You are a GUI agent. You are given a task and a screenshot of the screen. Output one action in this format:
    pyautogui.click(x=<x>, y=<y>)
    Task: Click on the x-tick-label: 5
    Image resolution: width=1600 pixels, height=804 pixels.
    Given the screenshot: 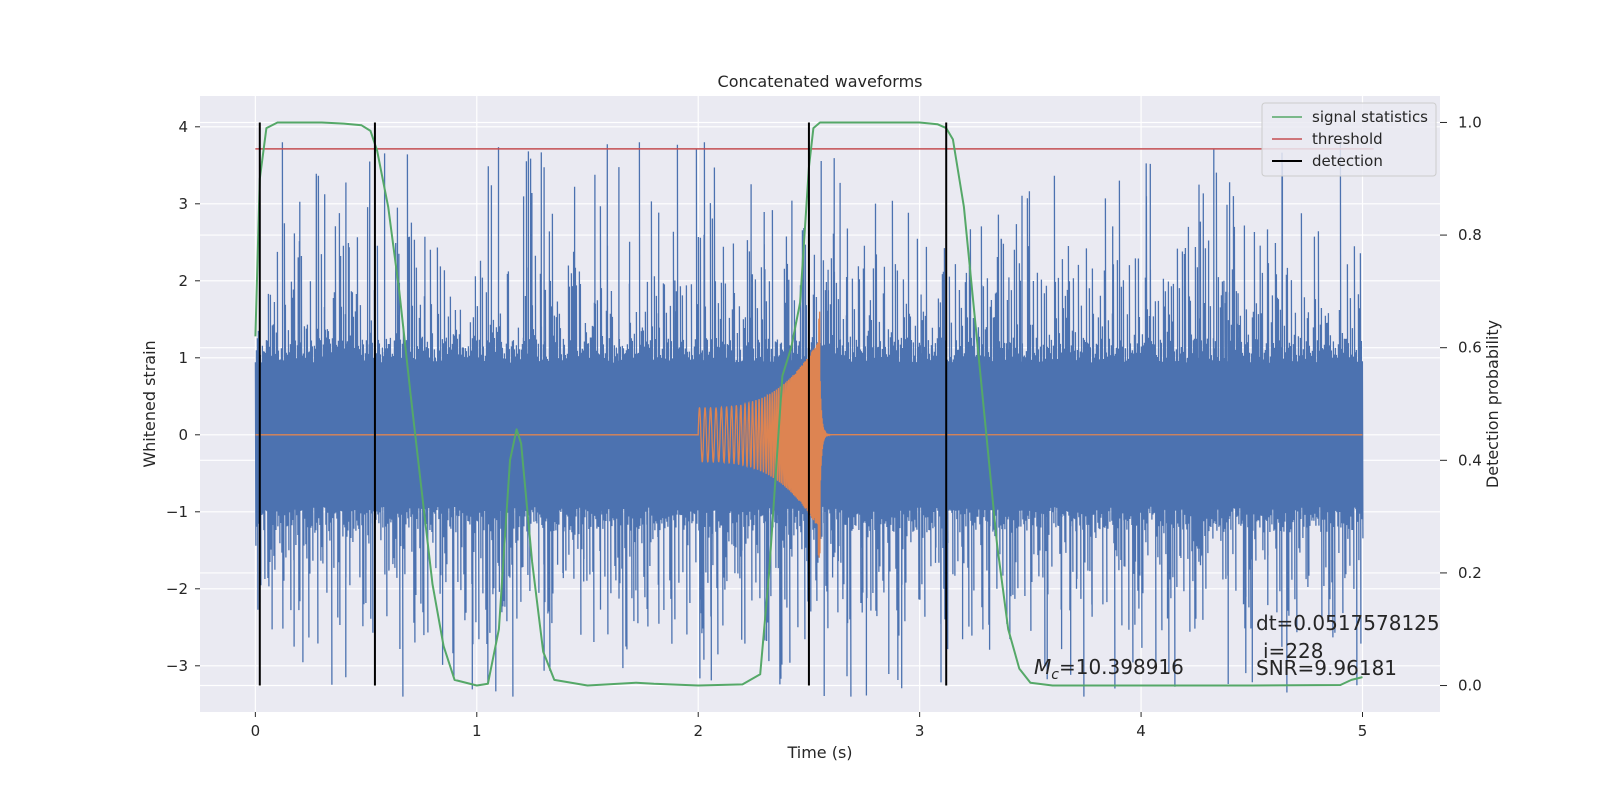 What is the action you would take?
    pyautogui.click(x=1363, y=731)
    